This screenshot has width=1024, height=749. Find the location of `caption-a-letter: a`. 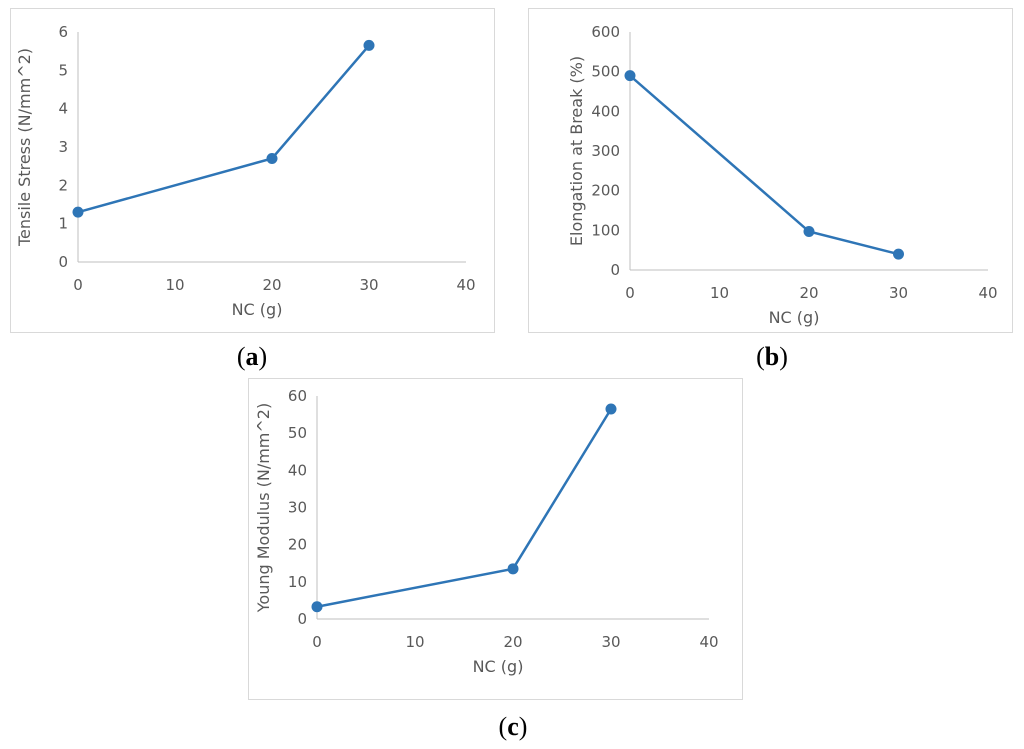

caption-a-letter: a is located at coordinates (252, 356).